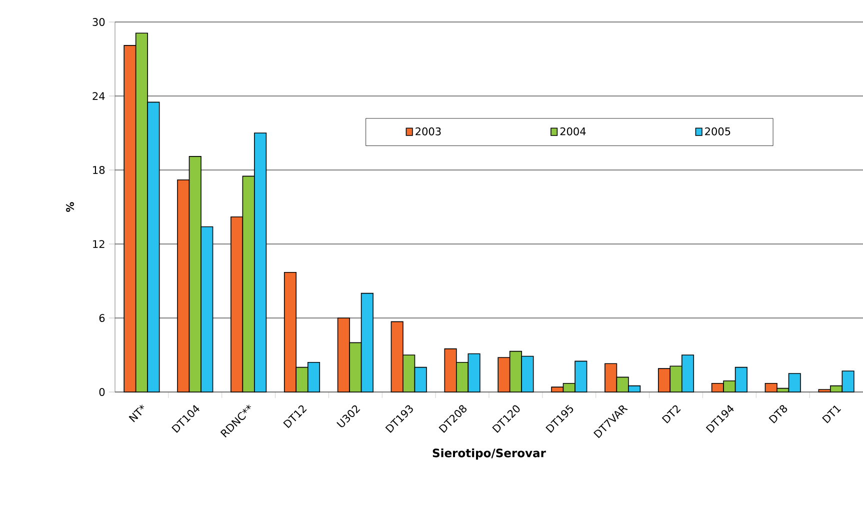  What do you see at coordinates (98, 244) in the screenshot?
I see `y-tick-label: 12` at bounding box center [98, 244].